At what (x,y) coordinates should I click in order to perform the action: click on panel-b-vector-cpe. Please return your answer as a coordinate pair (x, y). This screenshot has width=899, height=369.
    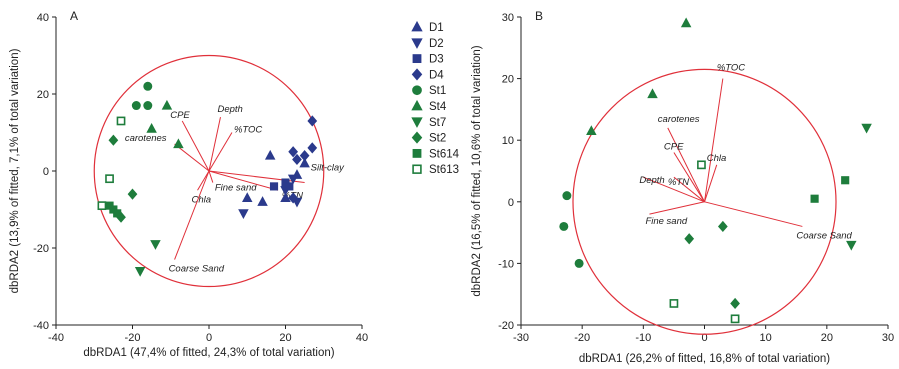
    Looking at the image, I should click on (689, 177).